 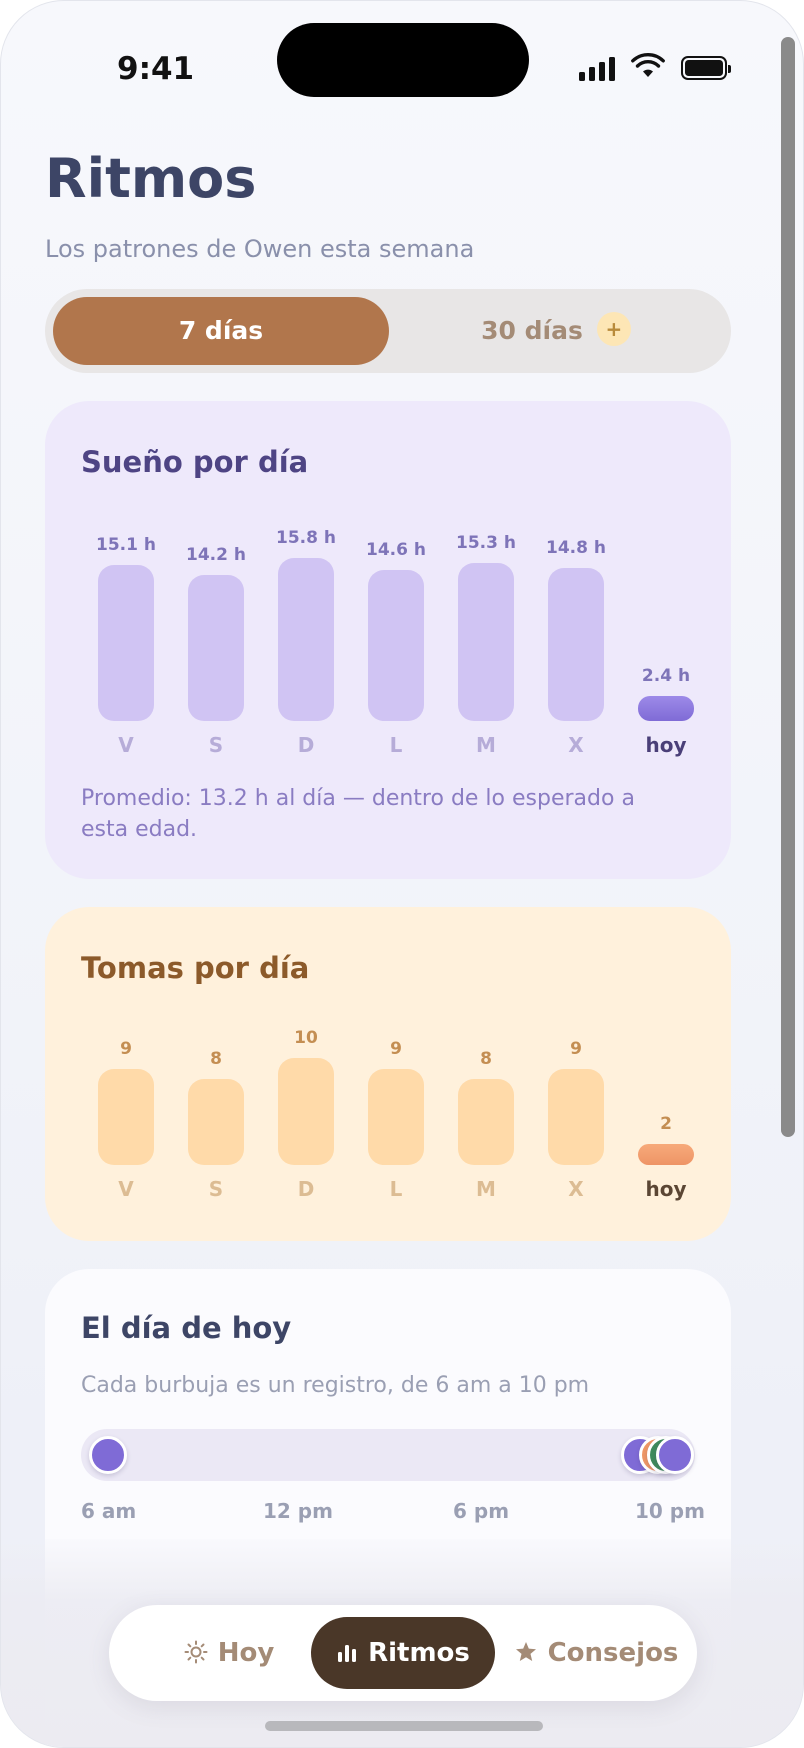 I want to click on range-option-label: 30 días, so click(x=532, y=330).